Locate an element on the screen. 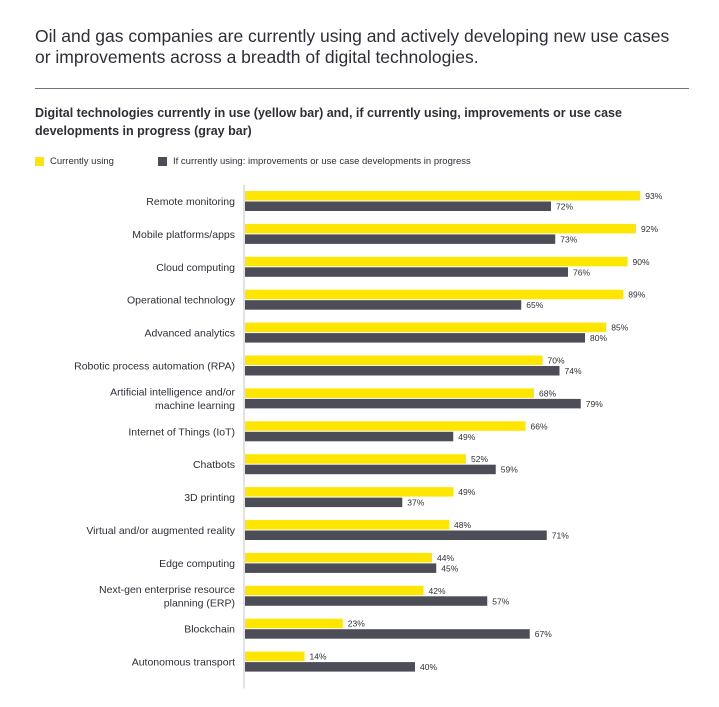  data-label-improvements: 76% is located at coordinates (581, 272).